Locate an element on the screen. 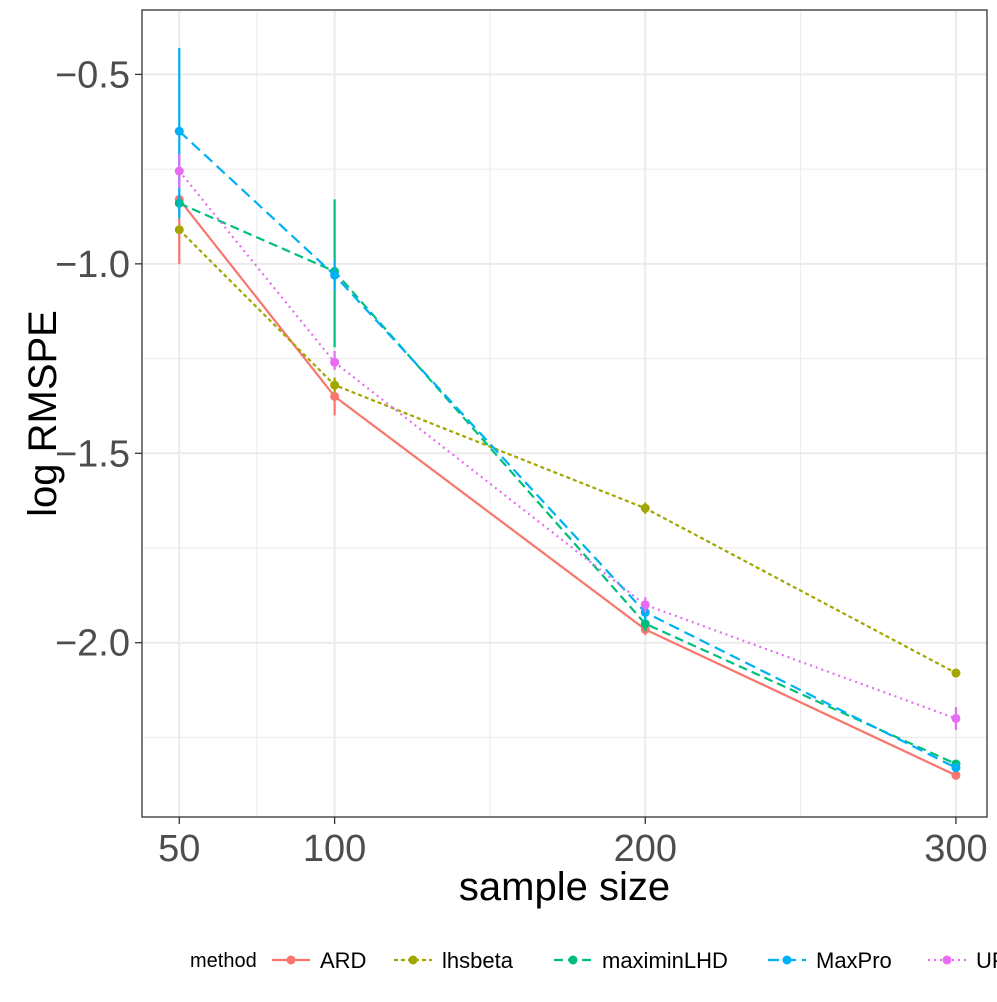 This screenshot has width=997, height=1002. legend-label: MaxPro is located at coordinates (854, 960).